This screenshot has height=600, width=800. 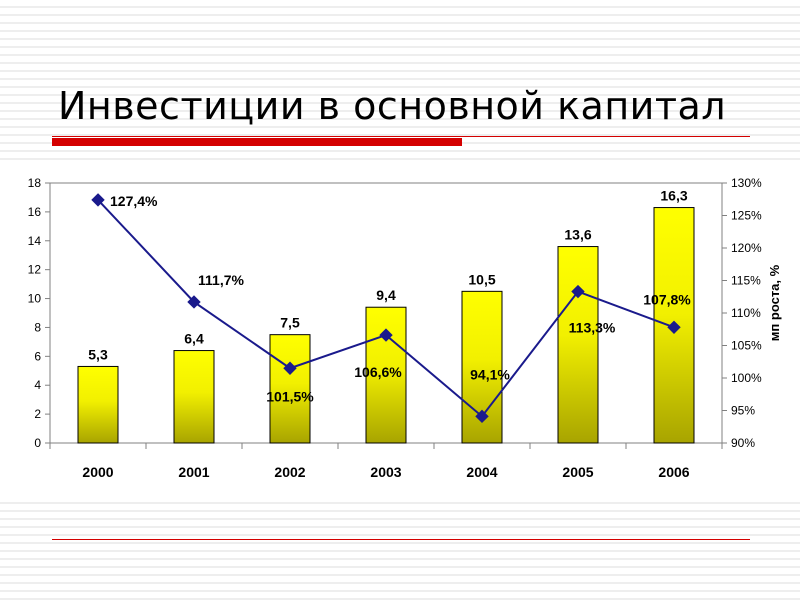 What do you see at coordinates (481, 472) in the screenshot?
I see `x-category-label: 2004` at bounding box center [481, 472].